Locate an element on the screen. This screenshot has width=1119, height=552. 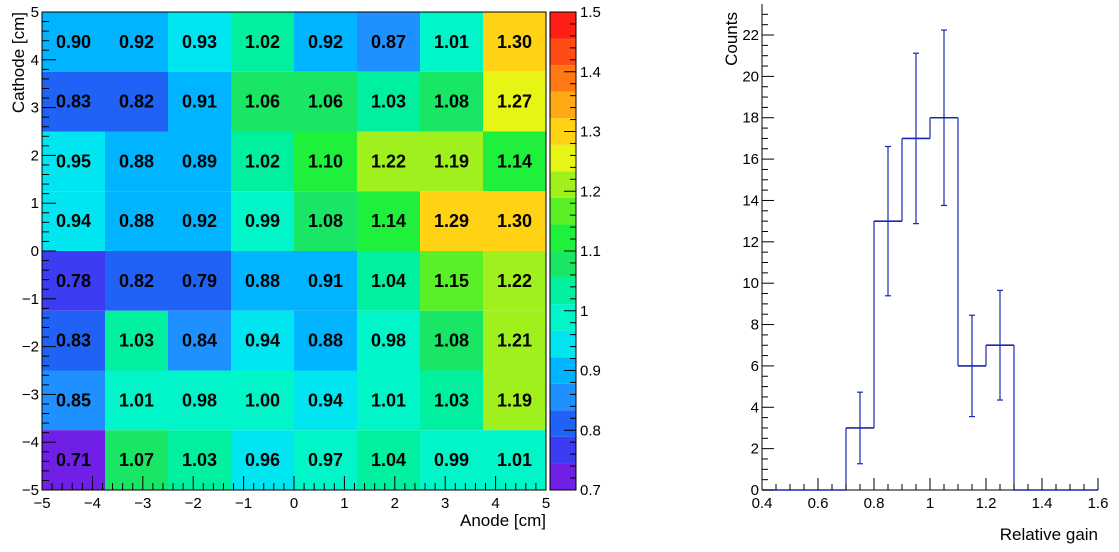
heatmap-cell-value: 0.95 is located at coordinates (73, 161).